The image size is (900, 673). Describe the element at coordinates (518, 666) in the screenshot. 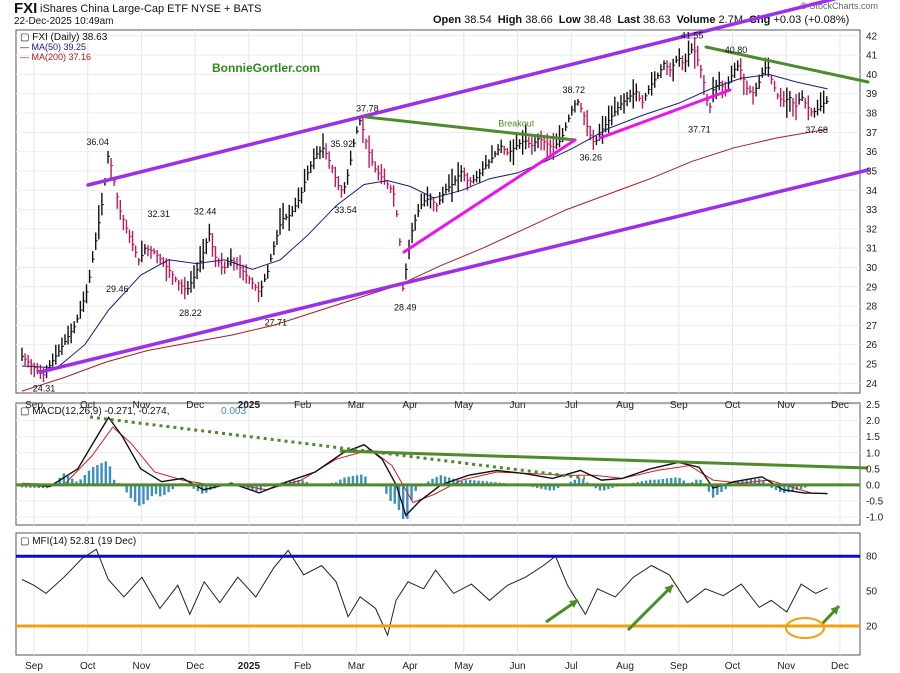

I see `x-tick-label: Jun` at that location.